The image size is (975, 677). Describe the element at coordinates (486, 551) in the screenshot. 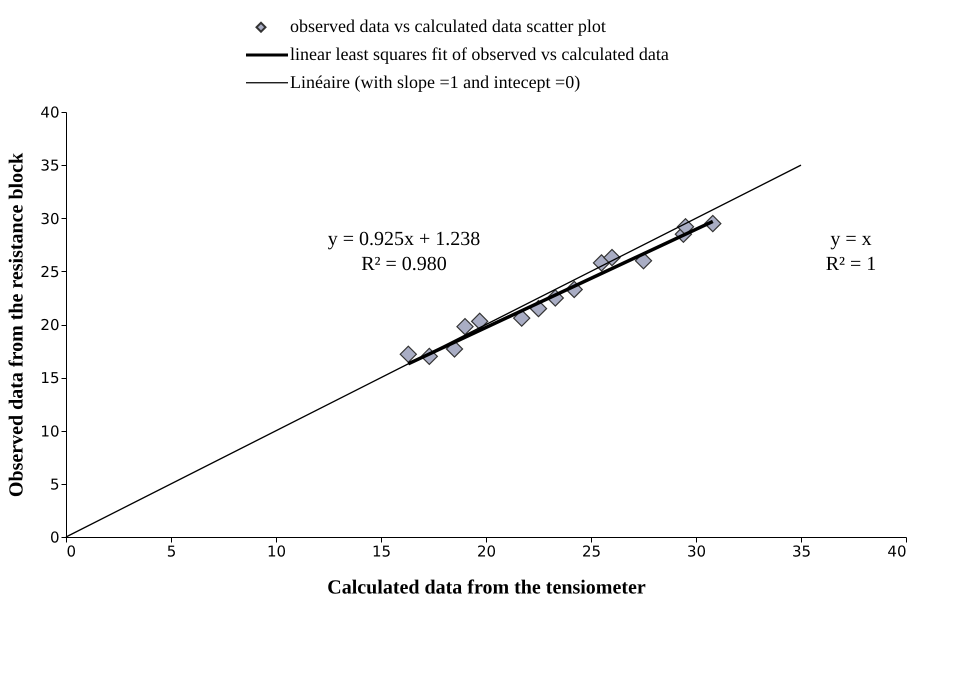

I see `x-tick-label: 20` at that location.